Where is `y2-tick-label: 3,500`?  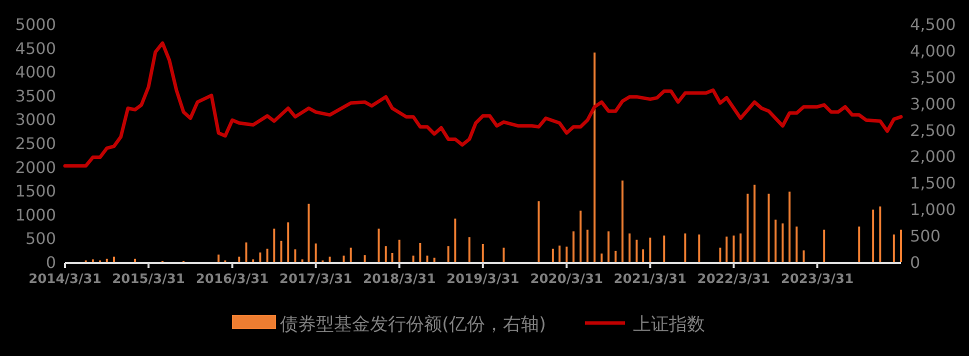
y2-tick-label: 3,500 is located at coordinates (933, 77).